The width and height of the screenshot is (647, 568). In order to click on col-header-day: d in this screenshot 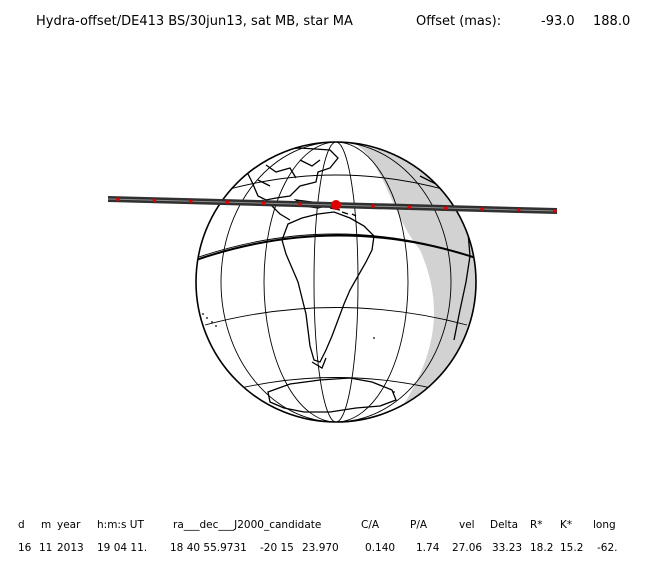, I will do `click(21, 525)`.